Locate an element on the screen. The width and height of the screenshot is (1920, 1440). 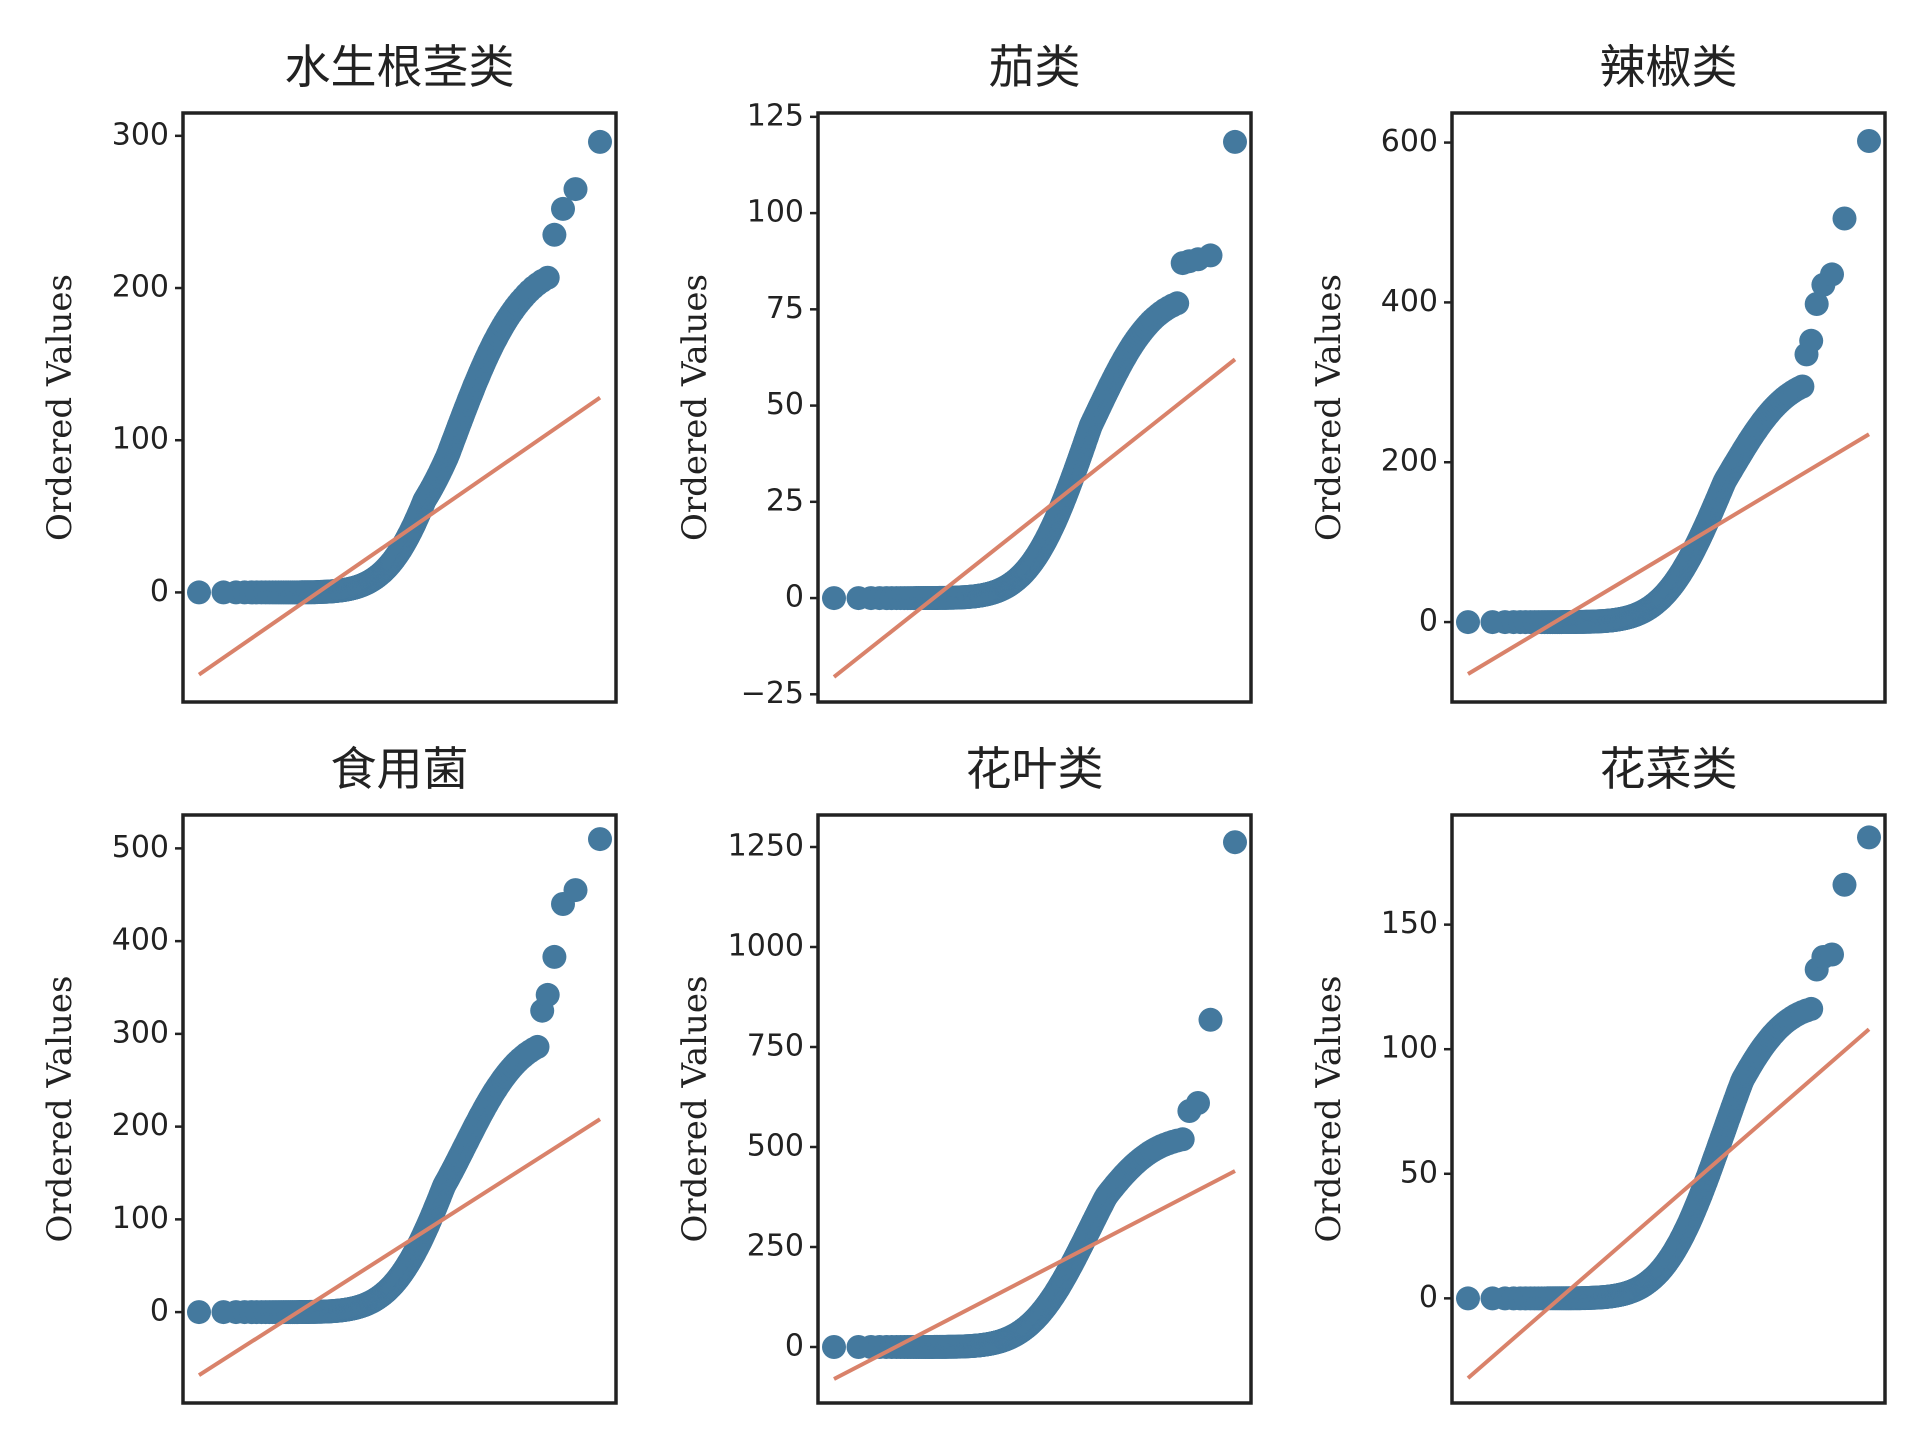
panel-title: 花叶类 is located at coordinates (1035, 769).